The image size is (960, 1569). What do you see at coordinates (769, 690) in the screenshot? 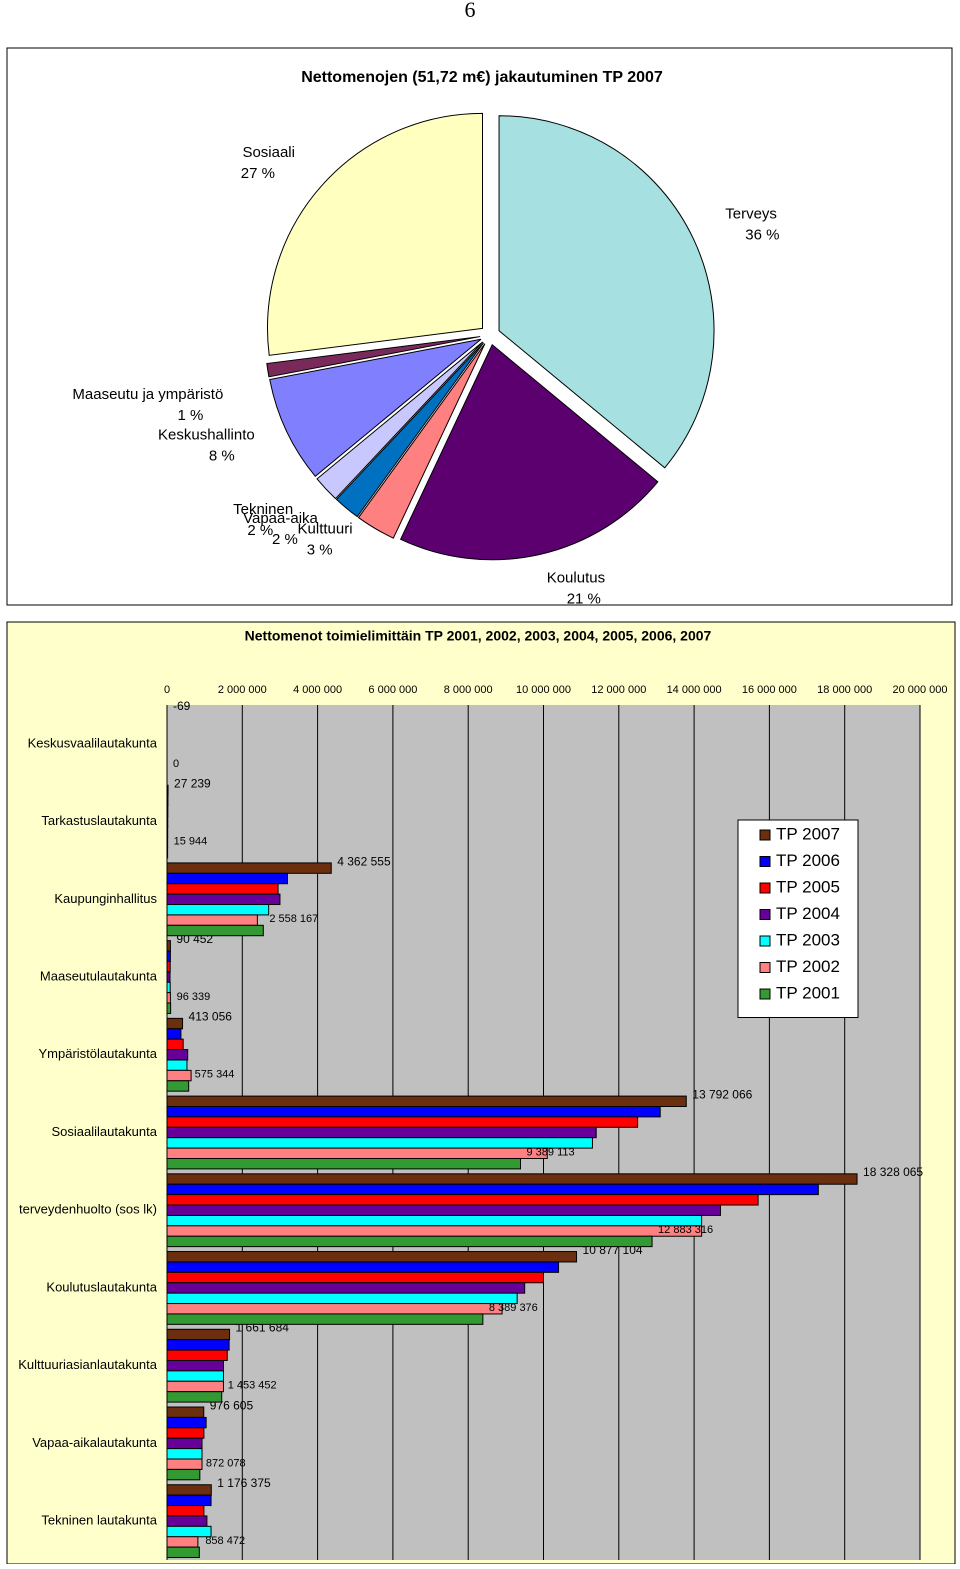
I see `x-tick-label: 16 000 000` at bounding box center [769, 690].